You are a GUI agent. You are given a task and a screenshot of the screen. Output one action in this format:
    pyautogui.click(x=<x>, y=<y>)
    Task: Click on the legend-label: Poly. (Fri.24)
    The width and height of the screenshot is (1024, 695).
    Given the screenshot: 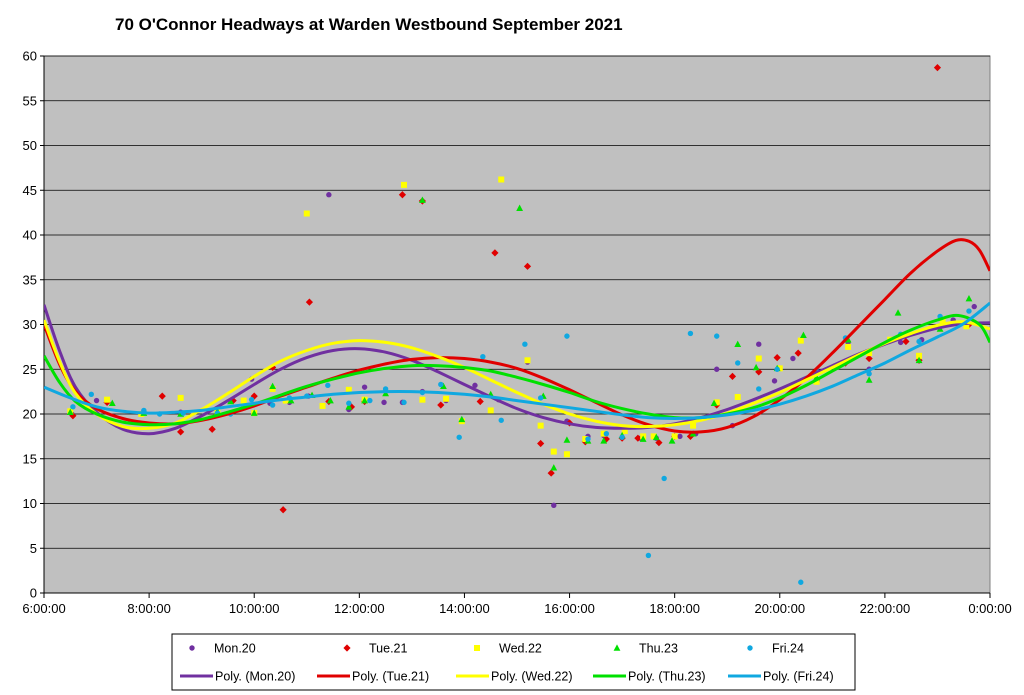 What is the action you would take?
    pyautogui.click(x=798, y=677)
    